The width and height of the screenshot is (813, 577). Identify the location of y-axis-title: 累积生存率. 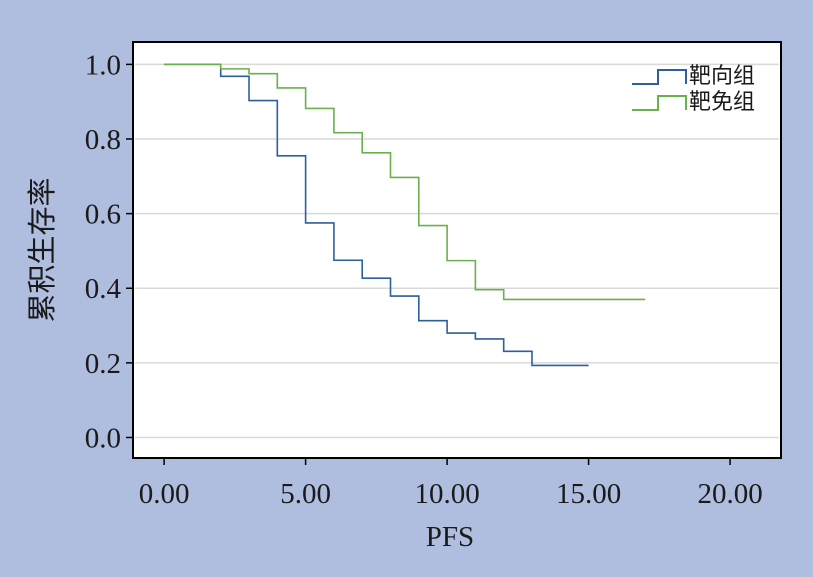
(42, 249).